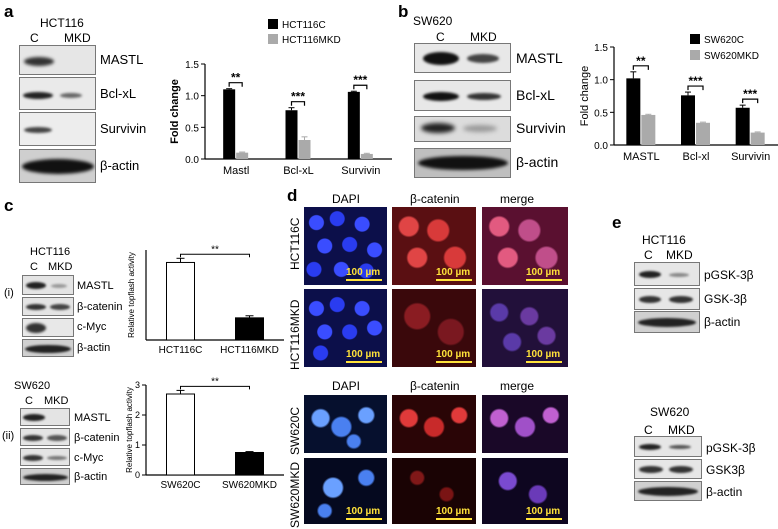  I want to click on y-axis-label: Relative topflash activity, so click(131, 295).